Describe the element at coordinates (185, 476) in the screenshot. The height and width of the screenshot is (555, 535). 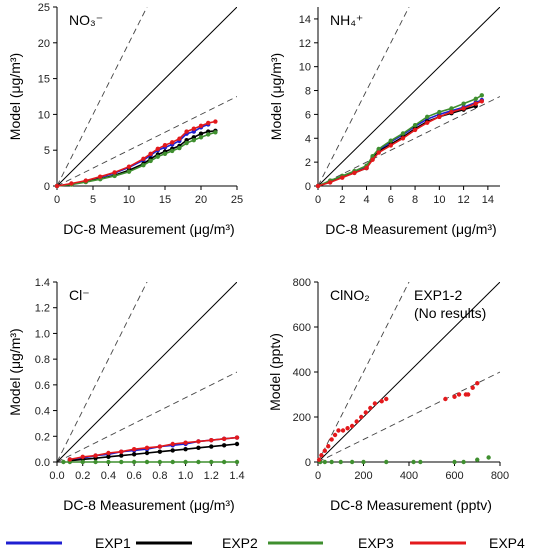
I see `x-tick-label: 1.0` at that location.